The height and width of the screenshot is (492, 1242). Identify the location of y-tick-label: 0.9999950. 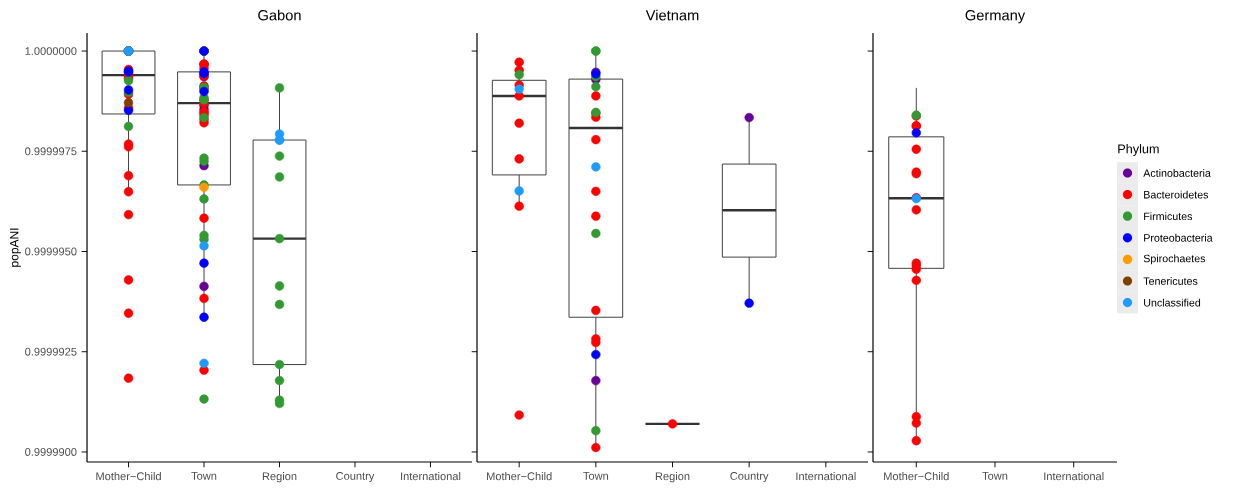
(51, 251).